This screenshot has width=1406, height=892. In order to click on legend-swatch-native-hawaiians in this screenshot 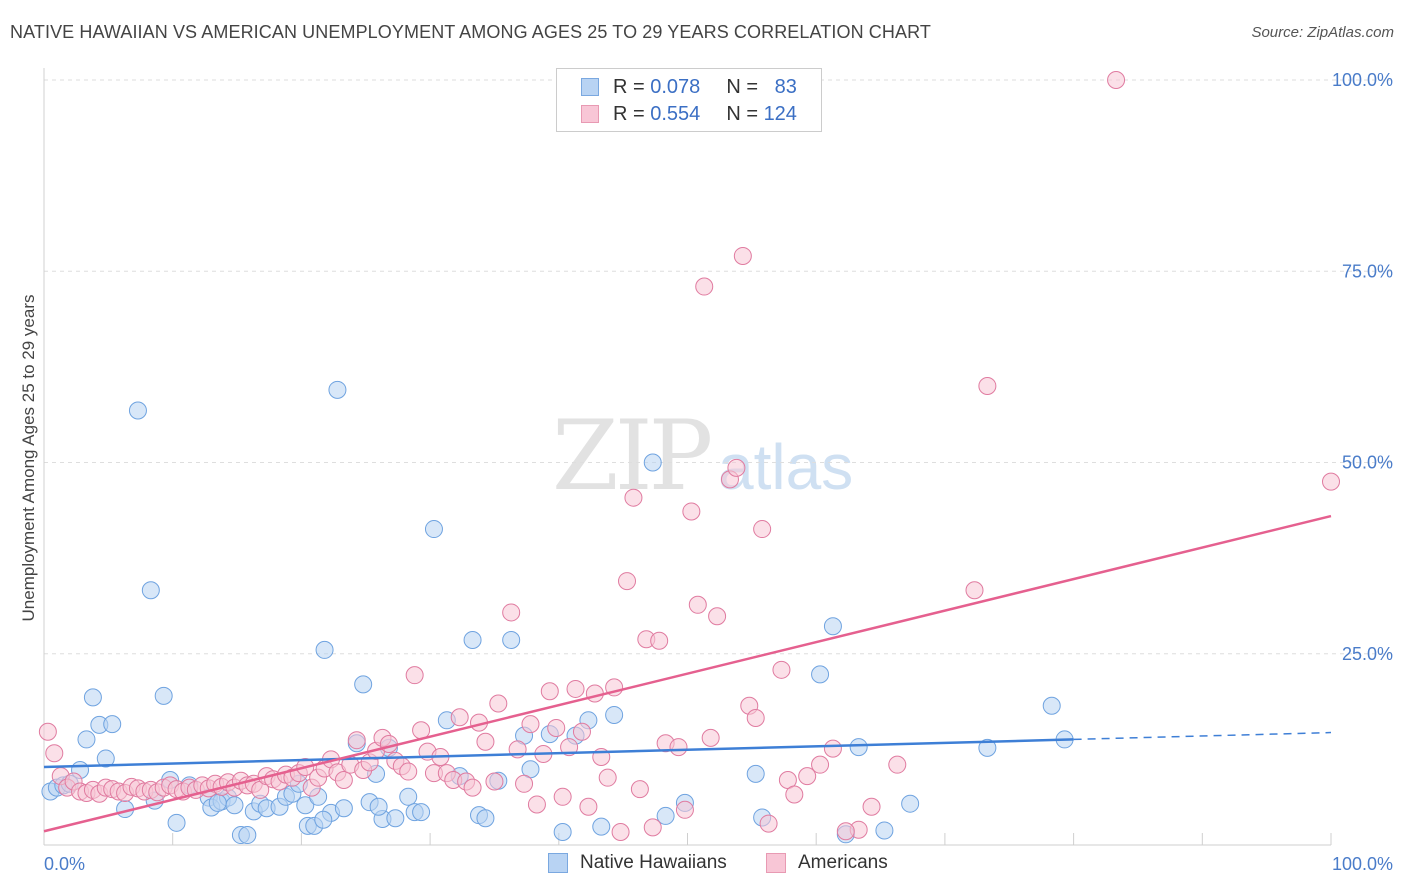, I will do `click(558, 863)`.